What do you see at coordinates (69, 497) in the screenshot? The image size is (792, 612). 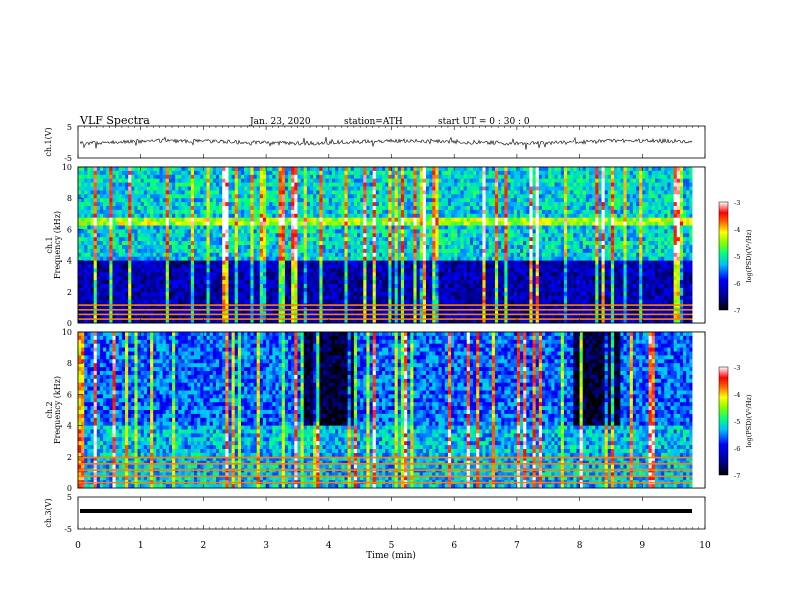 I see `ch3-ytick-top: 5` at bounding box center [69, 497].